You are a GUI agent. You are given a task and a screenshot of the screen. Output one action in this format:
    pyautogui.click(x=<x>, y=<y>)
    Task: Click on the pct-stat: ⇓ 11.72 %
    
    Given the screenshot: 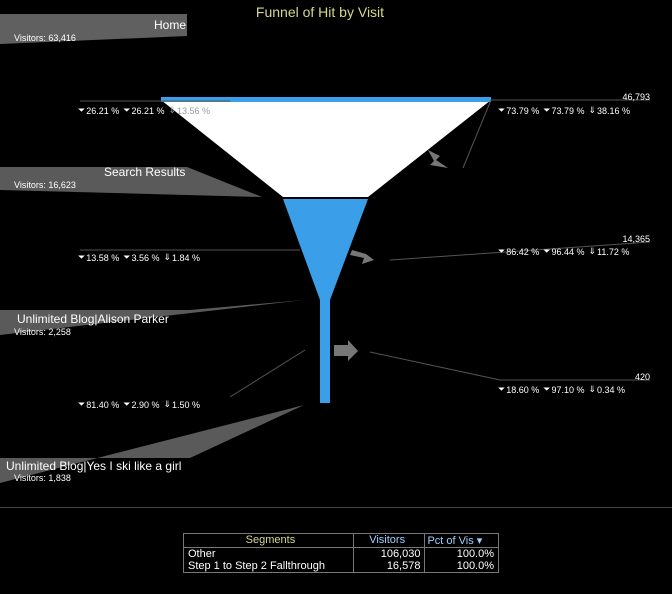 What is the action you would take?
    pyautogui.click(x=609, y=251)
    